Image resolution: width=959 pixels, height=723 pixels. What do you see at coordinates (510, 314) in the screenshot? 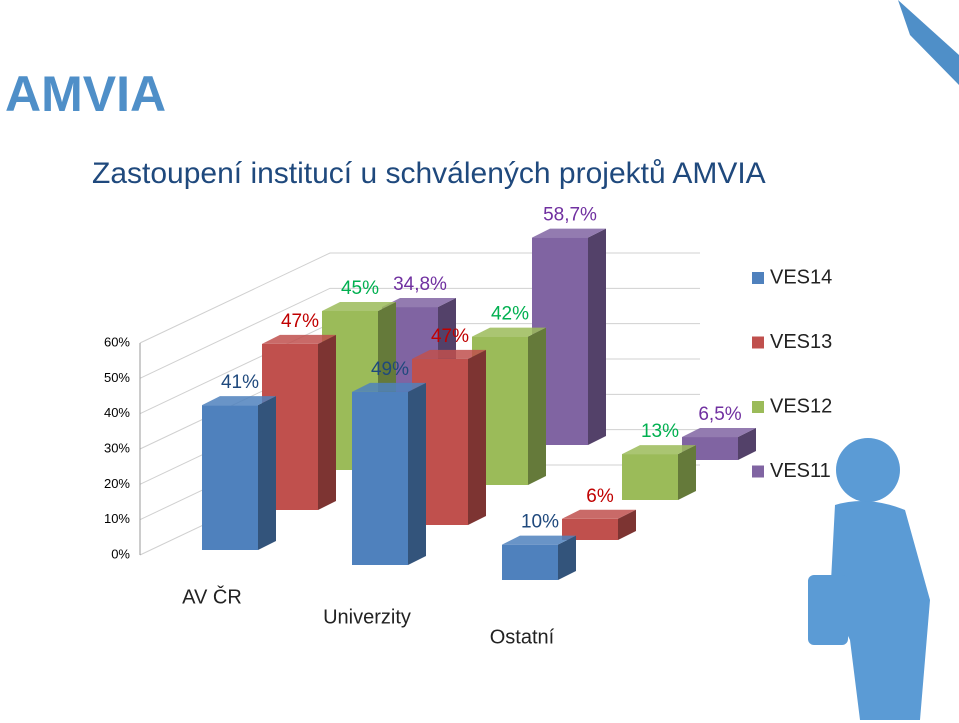
I see `value-label: 42%` at bounding box center [510, 314].